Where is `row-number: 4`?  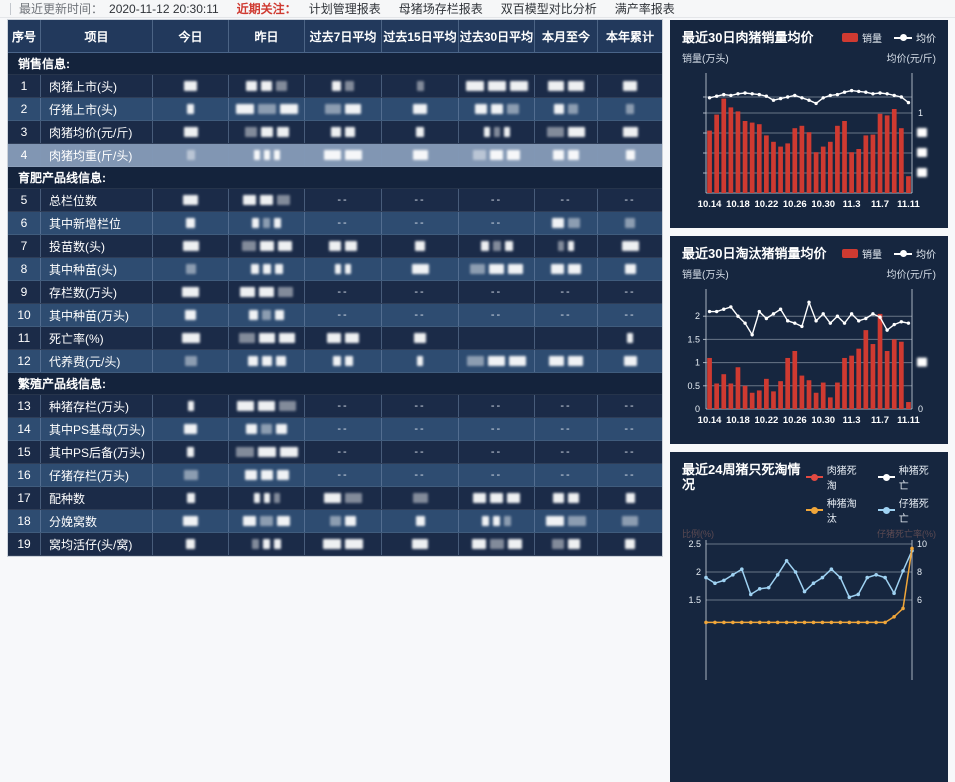
row-number: 4 is located at coordinates (24, 155).